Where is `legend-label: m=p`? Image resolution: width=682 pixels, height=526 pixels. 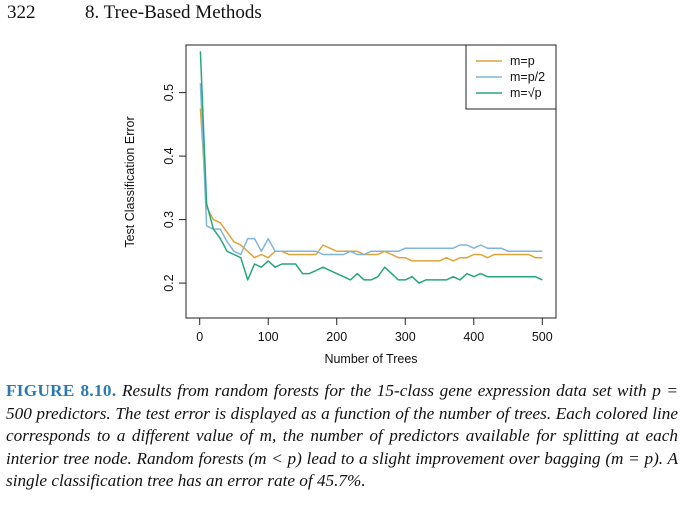
legend-label: m=p is located at coordinates (522, 61).